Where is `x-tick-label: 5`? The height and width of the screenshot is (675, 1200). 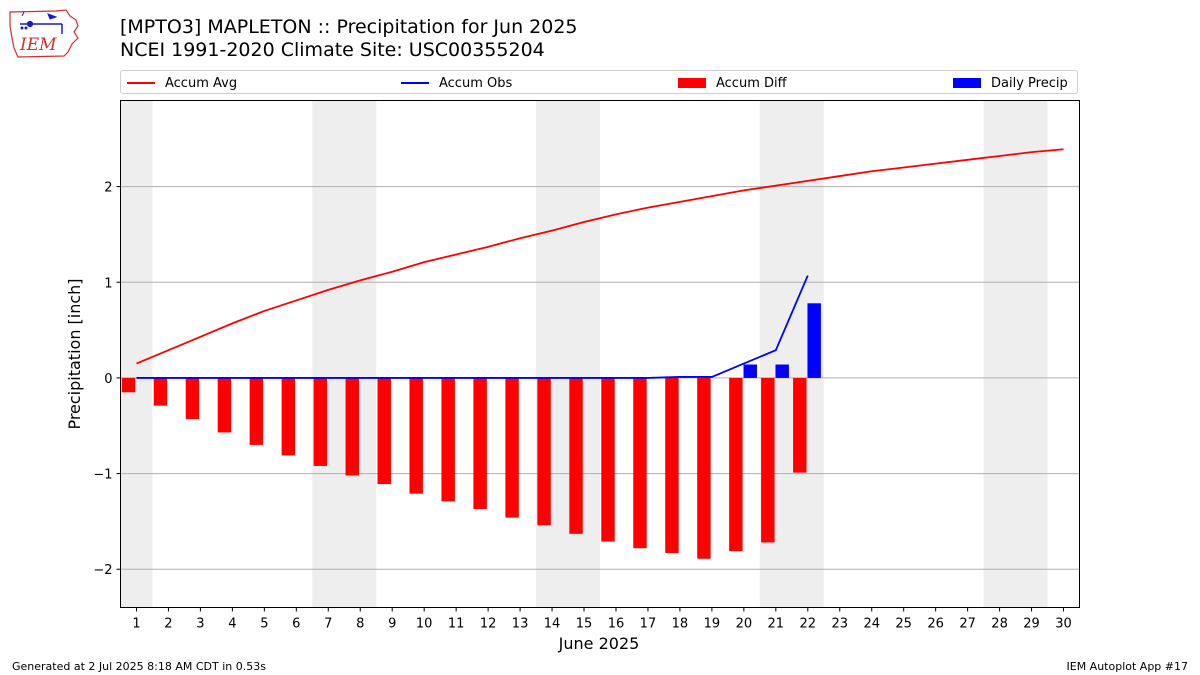
x-tick-label: 5 is located at coordinates (264, 624).